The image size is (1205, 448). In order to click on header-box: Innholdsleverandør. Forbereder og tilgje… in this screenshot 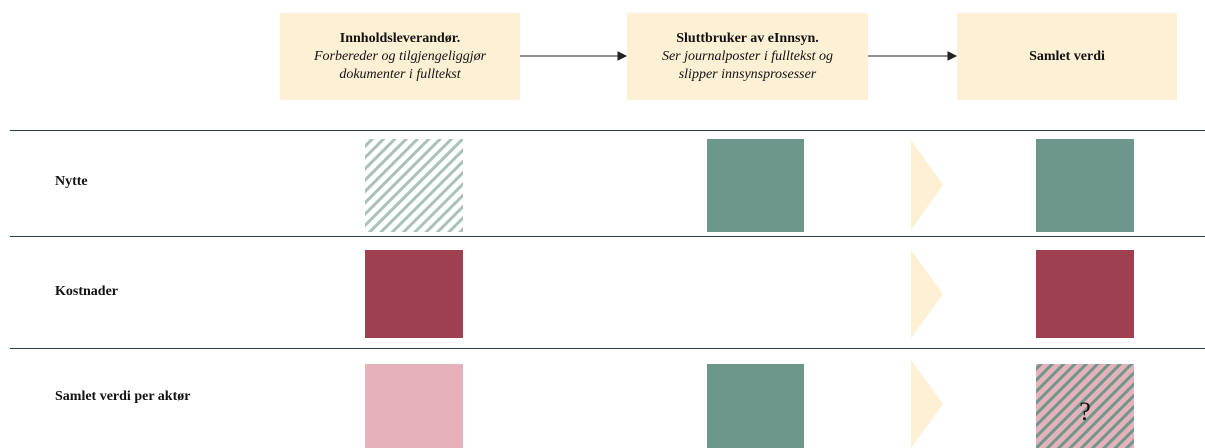, I will do `click(400, 56)`.